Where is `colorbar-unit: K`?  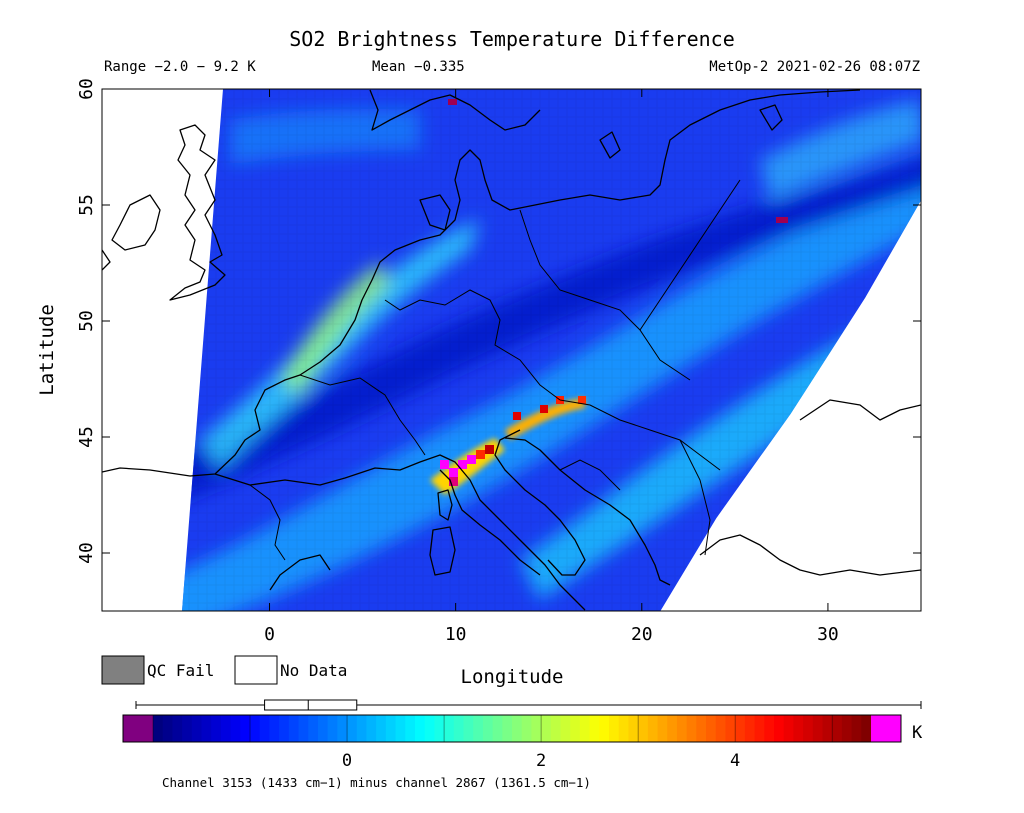
colorbar-unit: K is located at coordinates (917, 733).